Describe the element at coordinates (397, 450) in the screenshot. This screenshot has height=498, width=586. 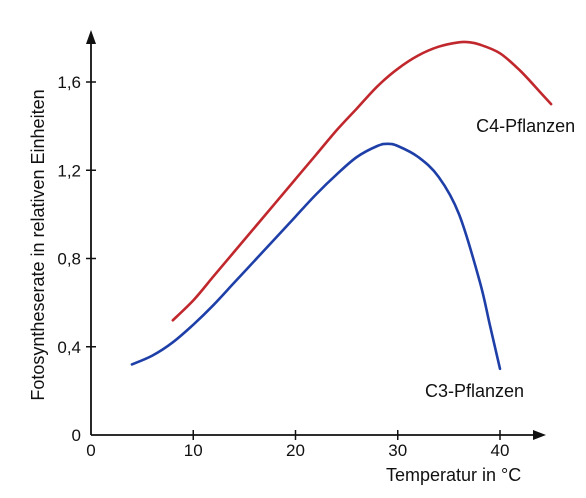
I see `x-tick-label: 30` at that location.